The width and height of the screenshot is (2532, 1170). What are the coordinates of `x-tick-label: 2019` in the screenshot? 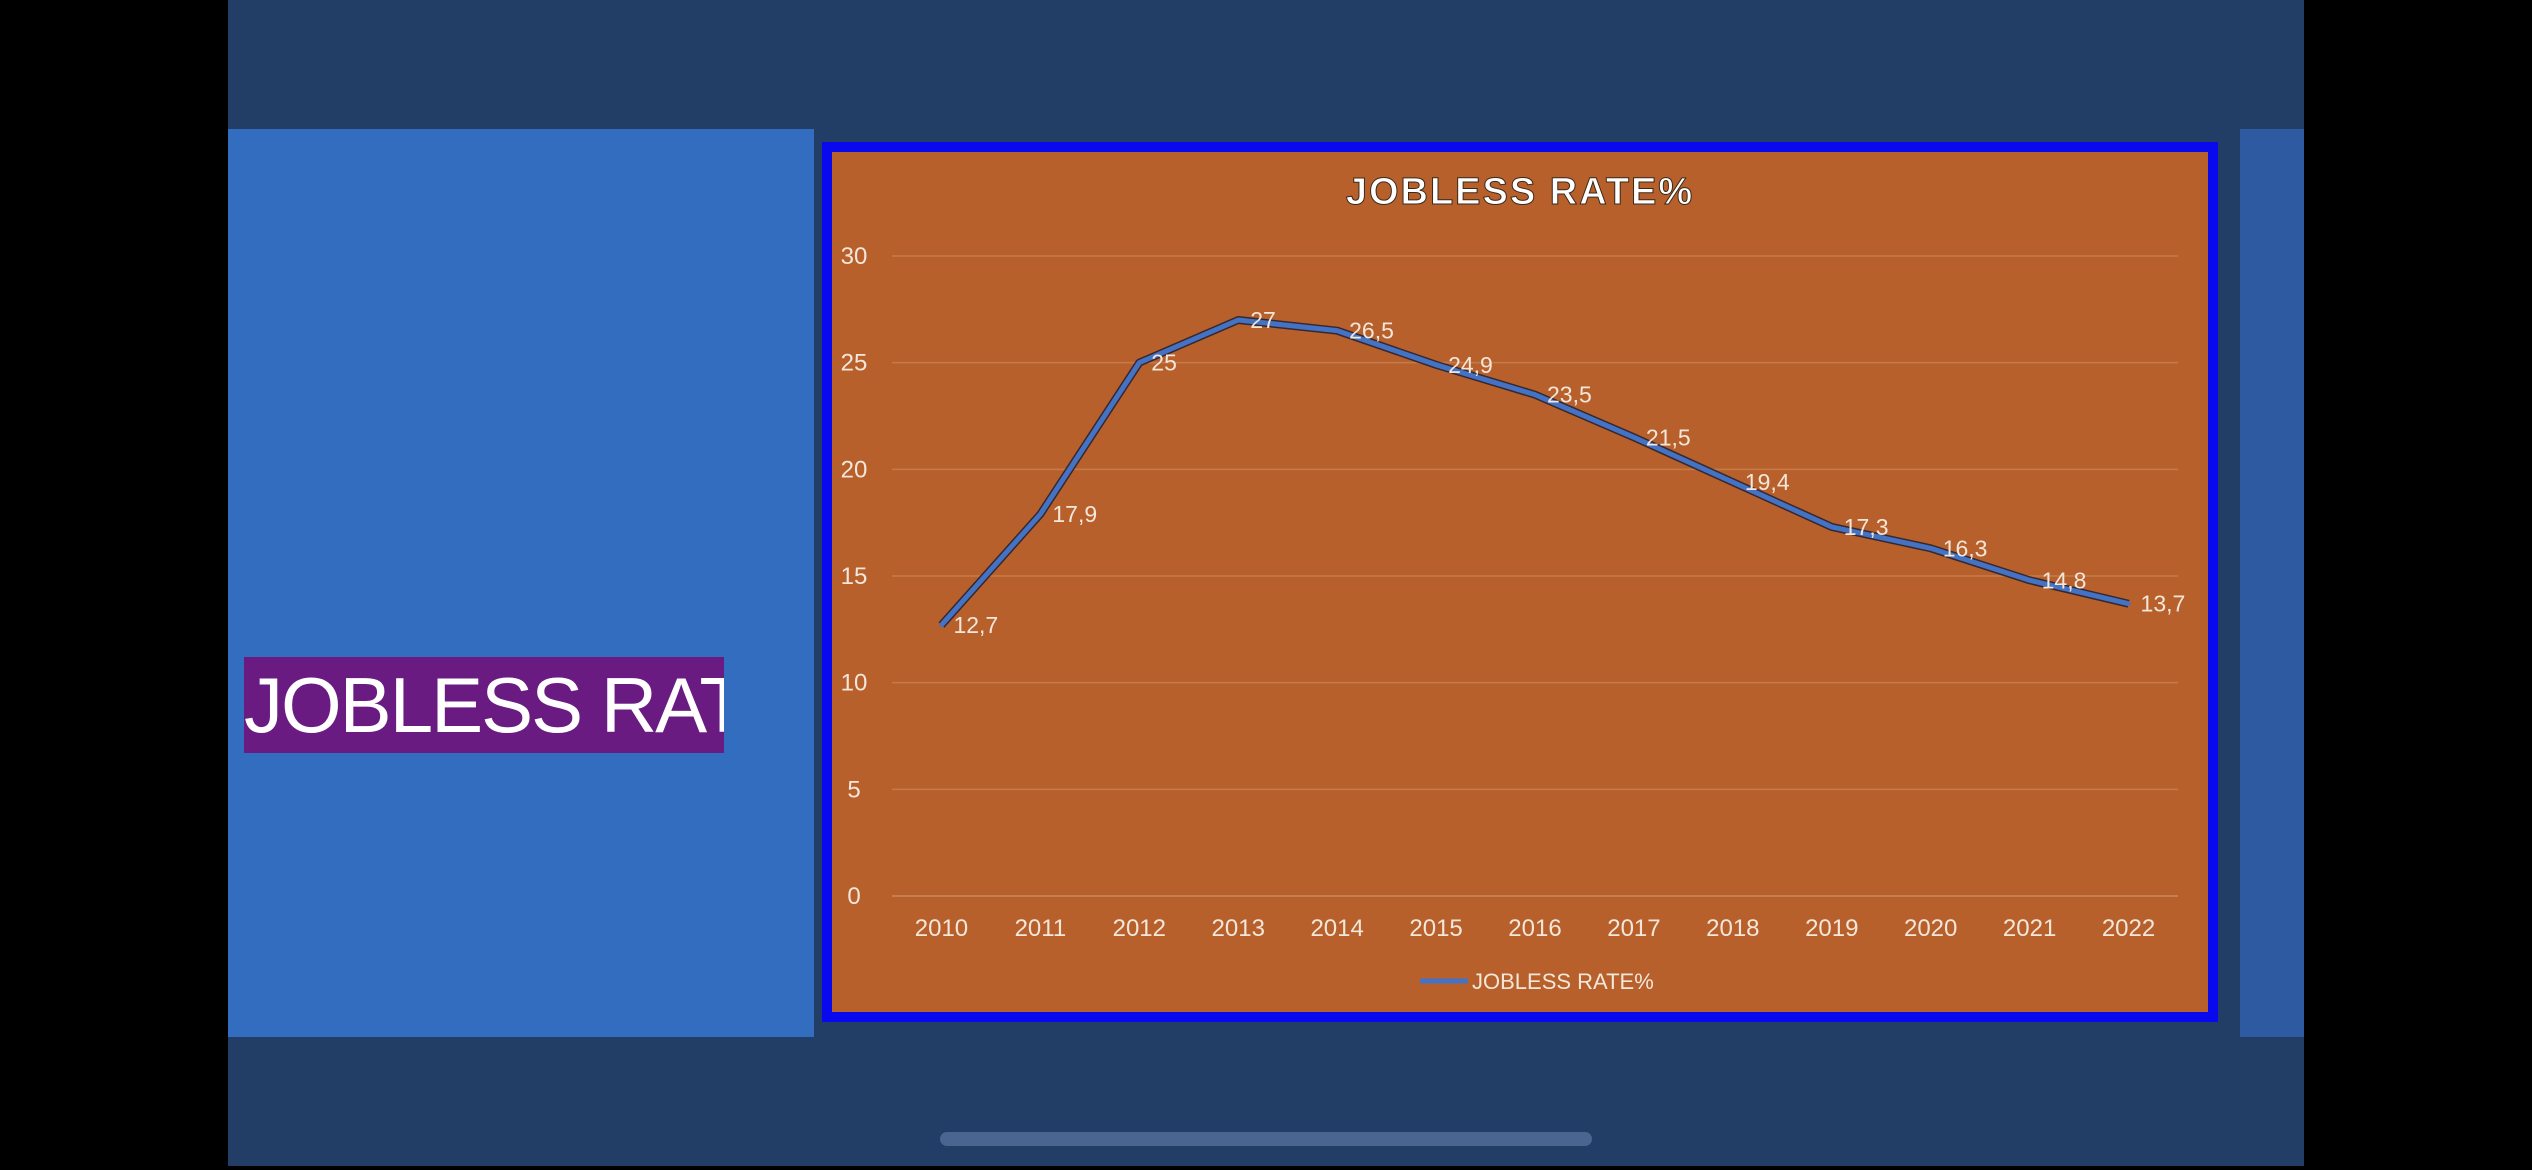 It's located at (1831, 928).